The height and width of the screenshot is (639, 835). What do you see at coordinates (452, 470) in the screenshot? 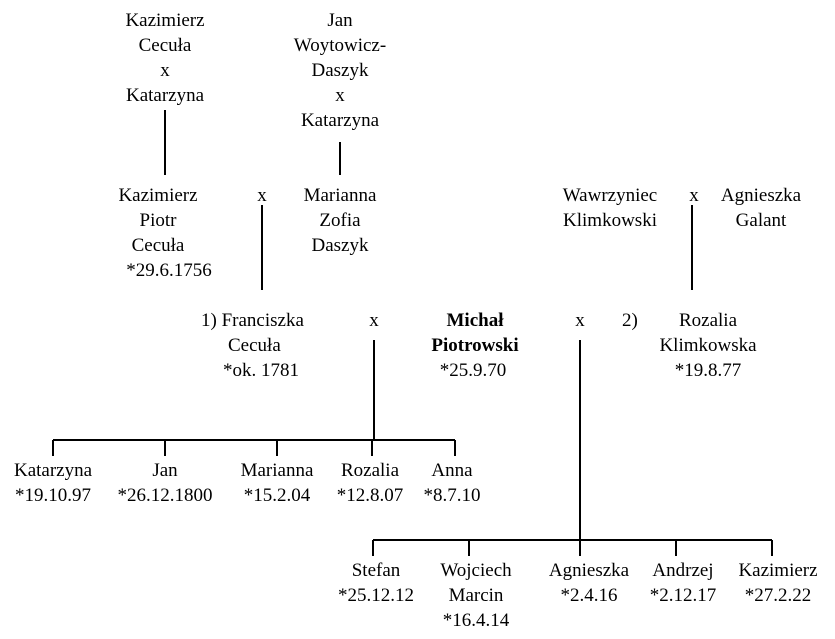
I see `given-name: Anna` at bounding box center [452, 470].